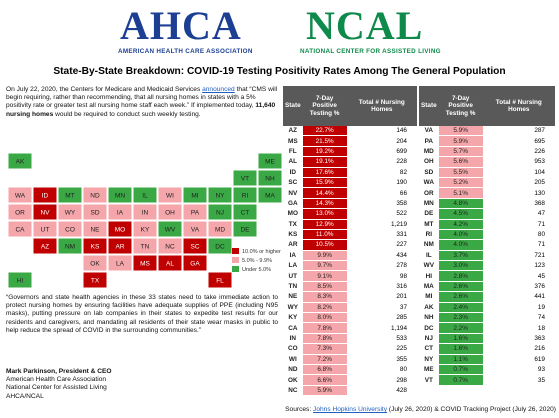 This screenshot has width=559, height=418. I want to click on cell: 376, so click(518, 287).